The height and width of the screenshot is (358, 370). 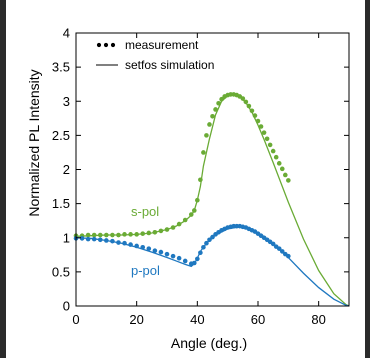 What do you see at coordinates (155, 55) in the screenshot?
I see `legend: measurement setfos simulation` at bounding box center [155, 55].